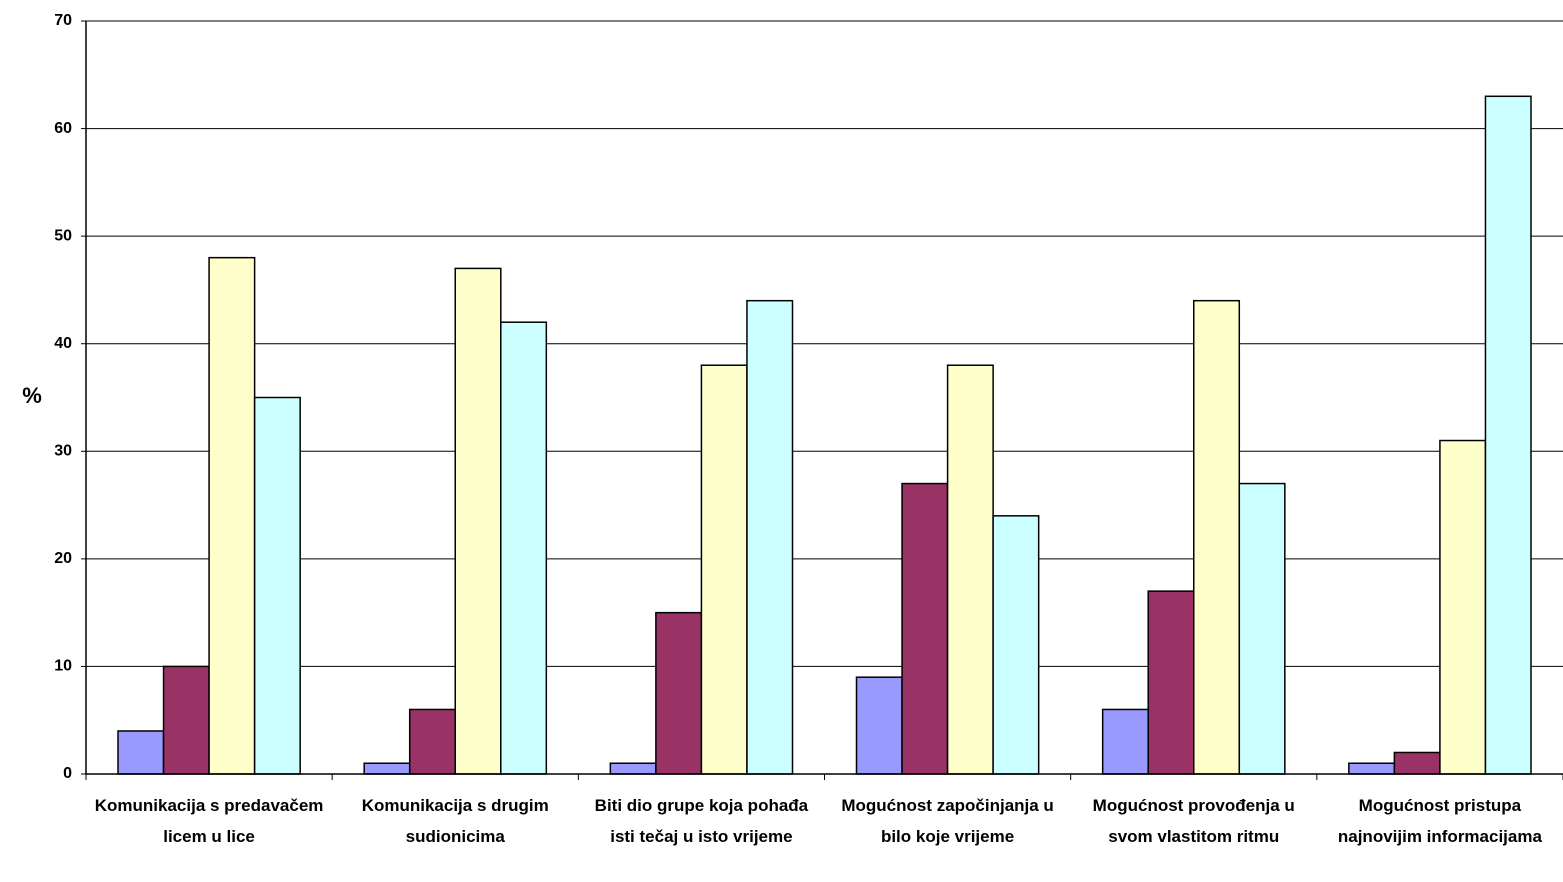 Image resolution: width=1563 pixels, height=882 pixels. Describe the element at coordinates (63, 343) in the screenshot. I see `y-tick-label: 40` at that location.